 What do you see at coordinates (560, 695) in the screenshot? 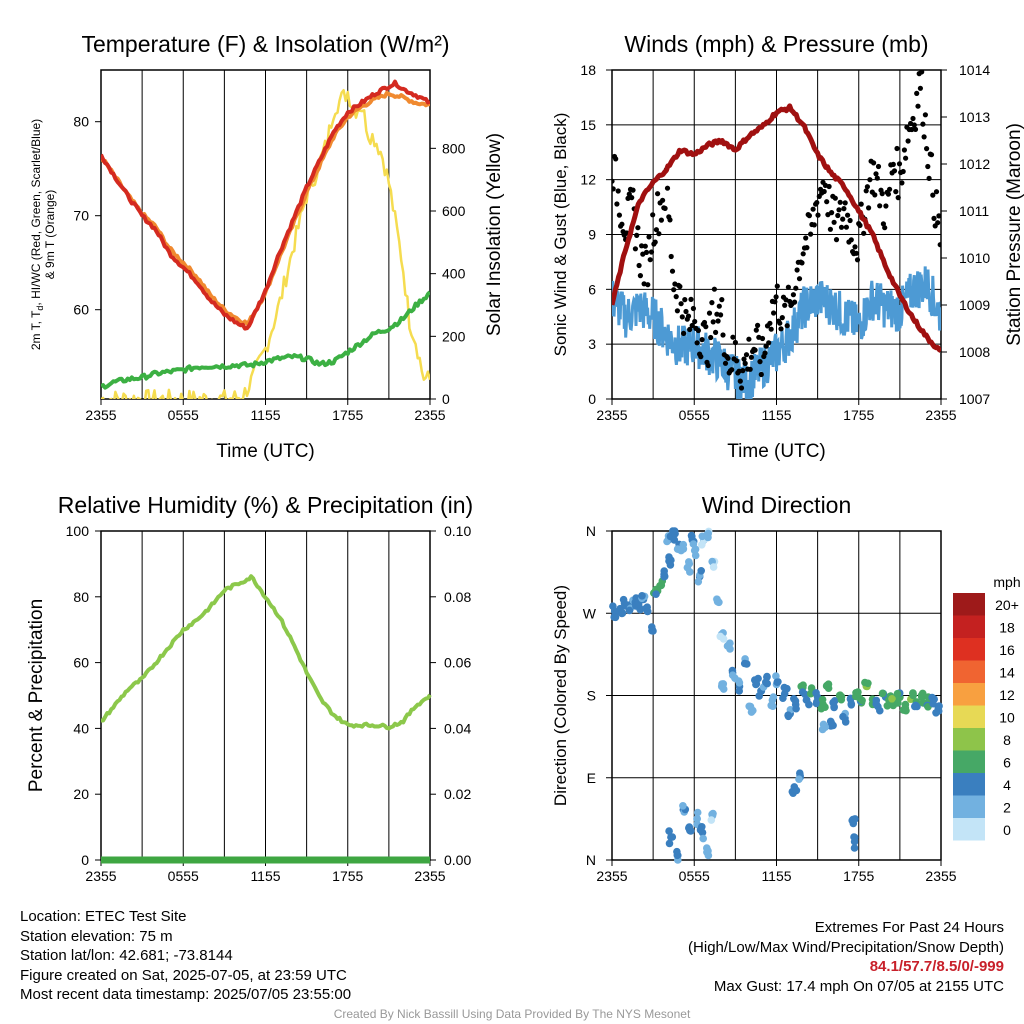
I see `y-axis-label-left: Direction (Colored By Speed)` at bounding box center [560, 695].